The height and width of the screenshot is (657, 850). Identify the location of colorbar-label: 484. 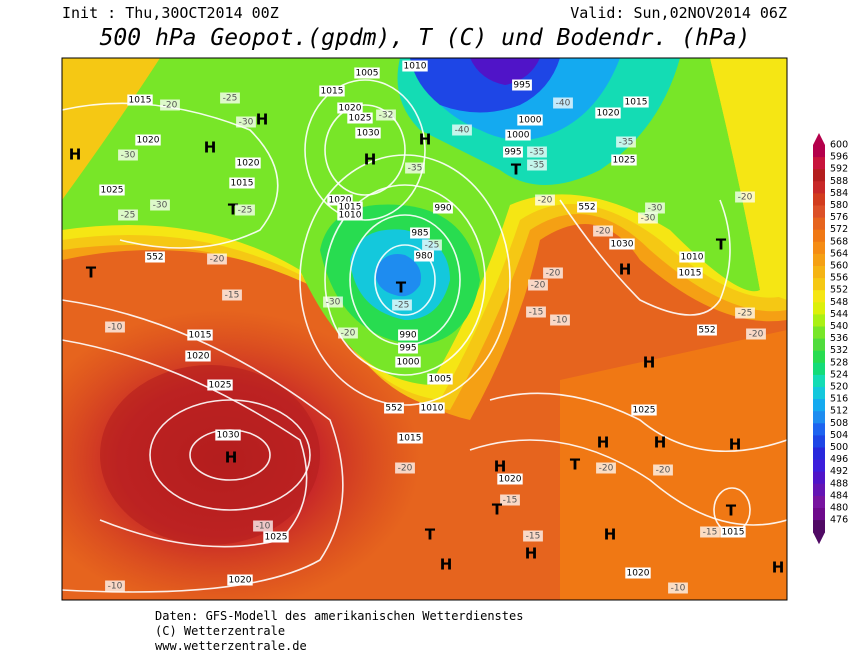
(839, 495).